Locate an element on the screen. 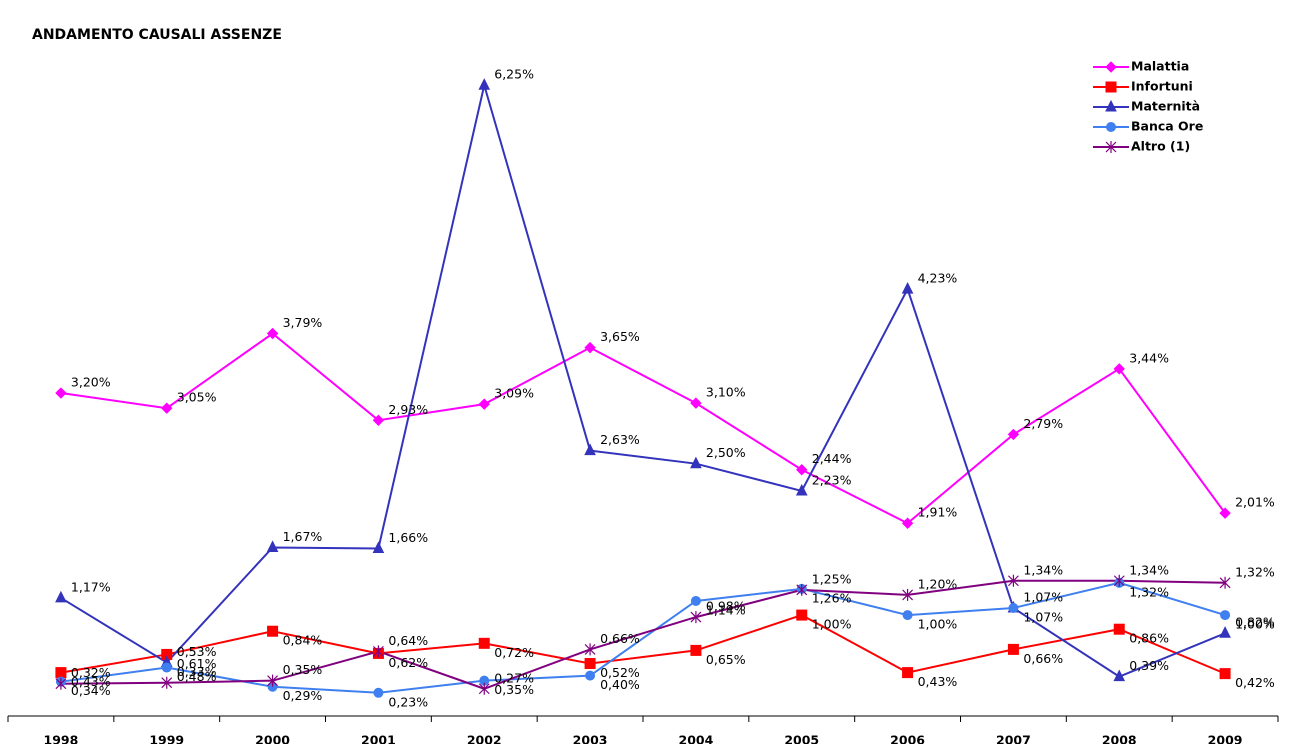 Image resolution: width=1289 pixels, height=744 pixels. legend-label: Infortuni is located at coordinates (1162, 86).